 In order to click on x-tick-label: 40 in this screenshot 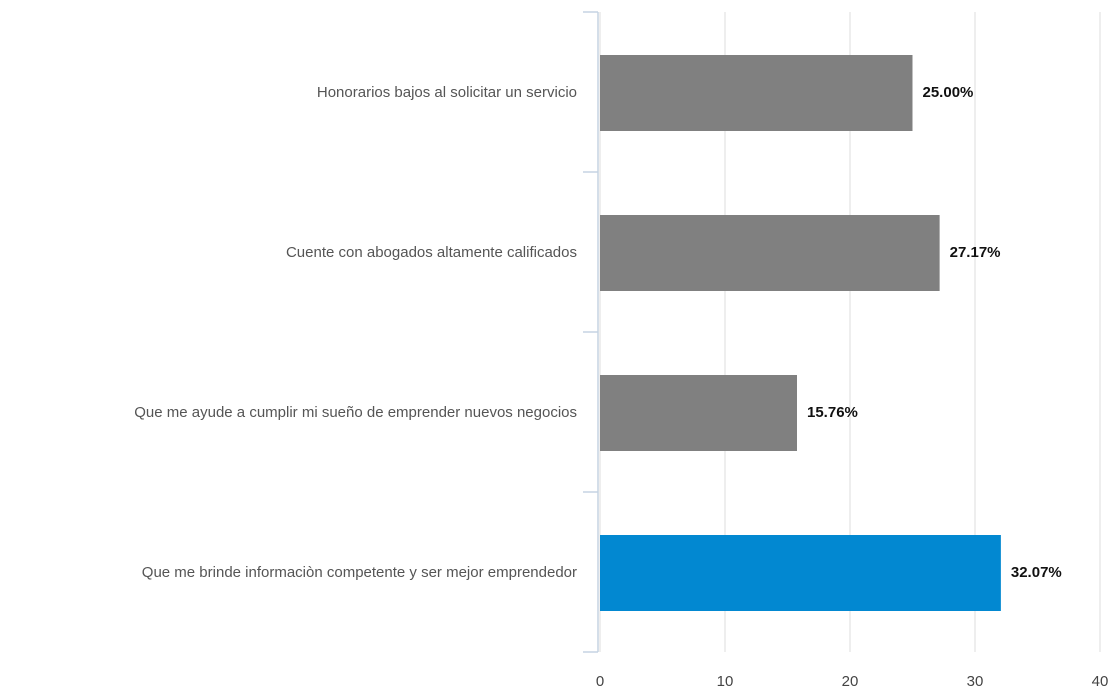, I will do `click(1100, 681)`.